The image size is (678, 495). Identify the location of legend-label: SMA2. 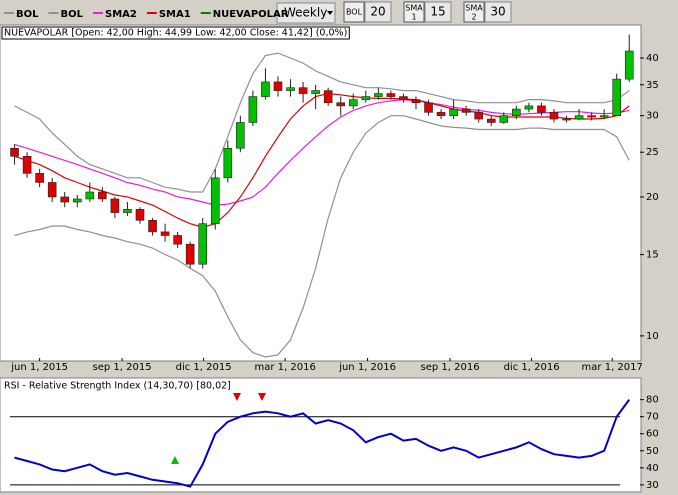
(121, 14).